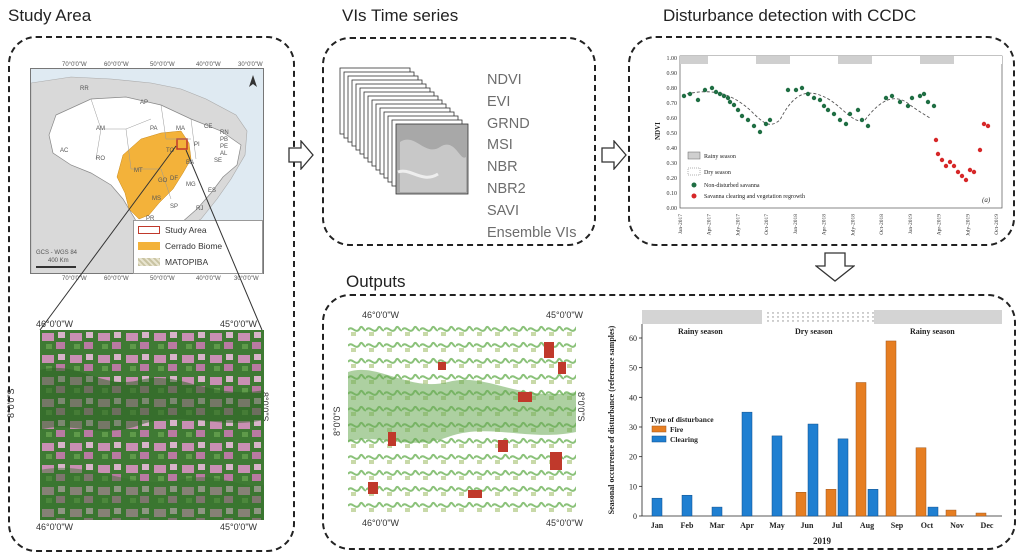  What do you see at coordinates (738, 225) in the screenshot?
I see `ndvi-xtick: July-2017` at bounding box center [738, 225].